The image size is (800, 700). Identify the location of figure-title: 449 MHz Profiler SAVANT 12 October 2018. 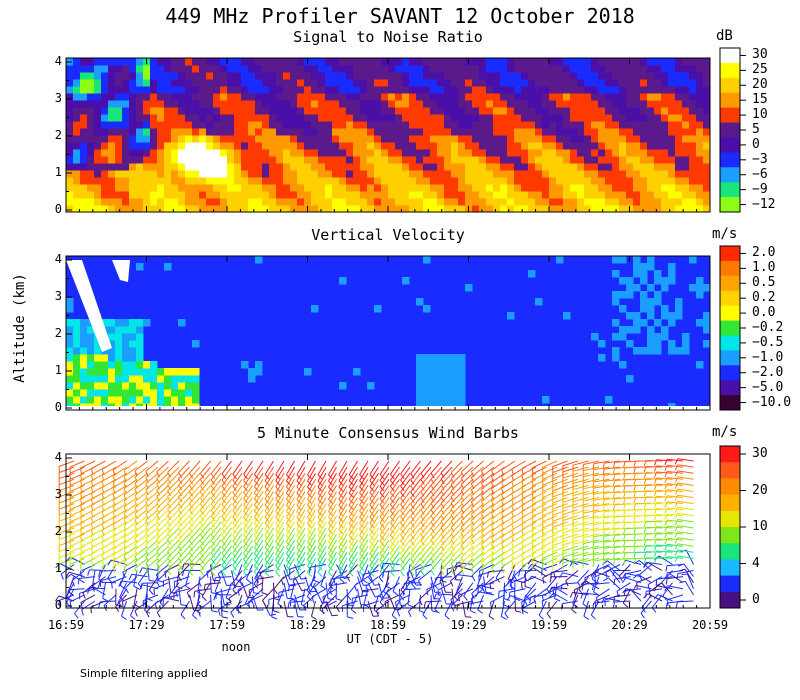
(400, 16).